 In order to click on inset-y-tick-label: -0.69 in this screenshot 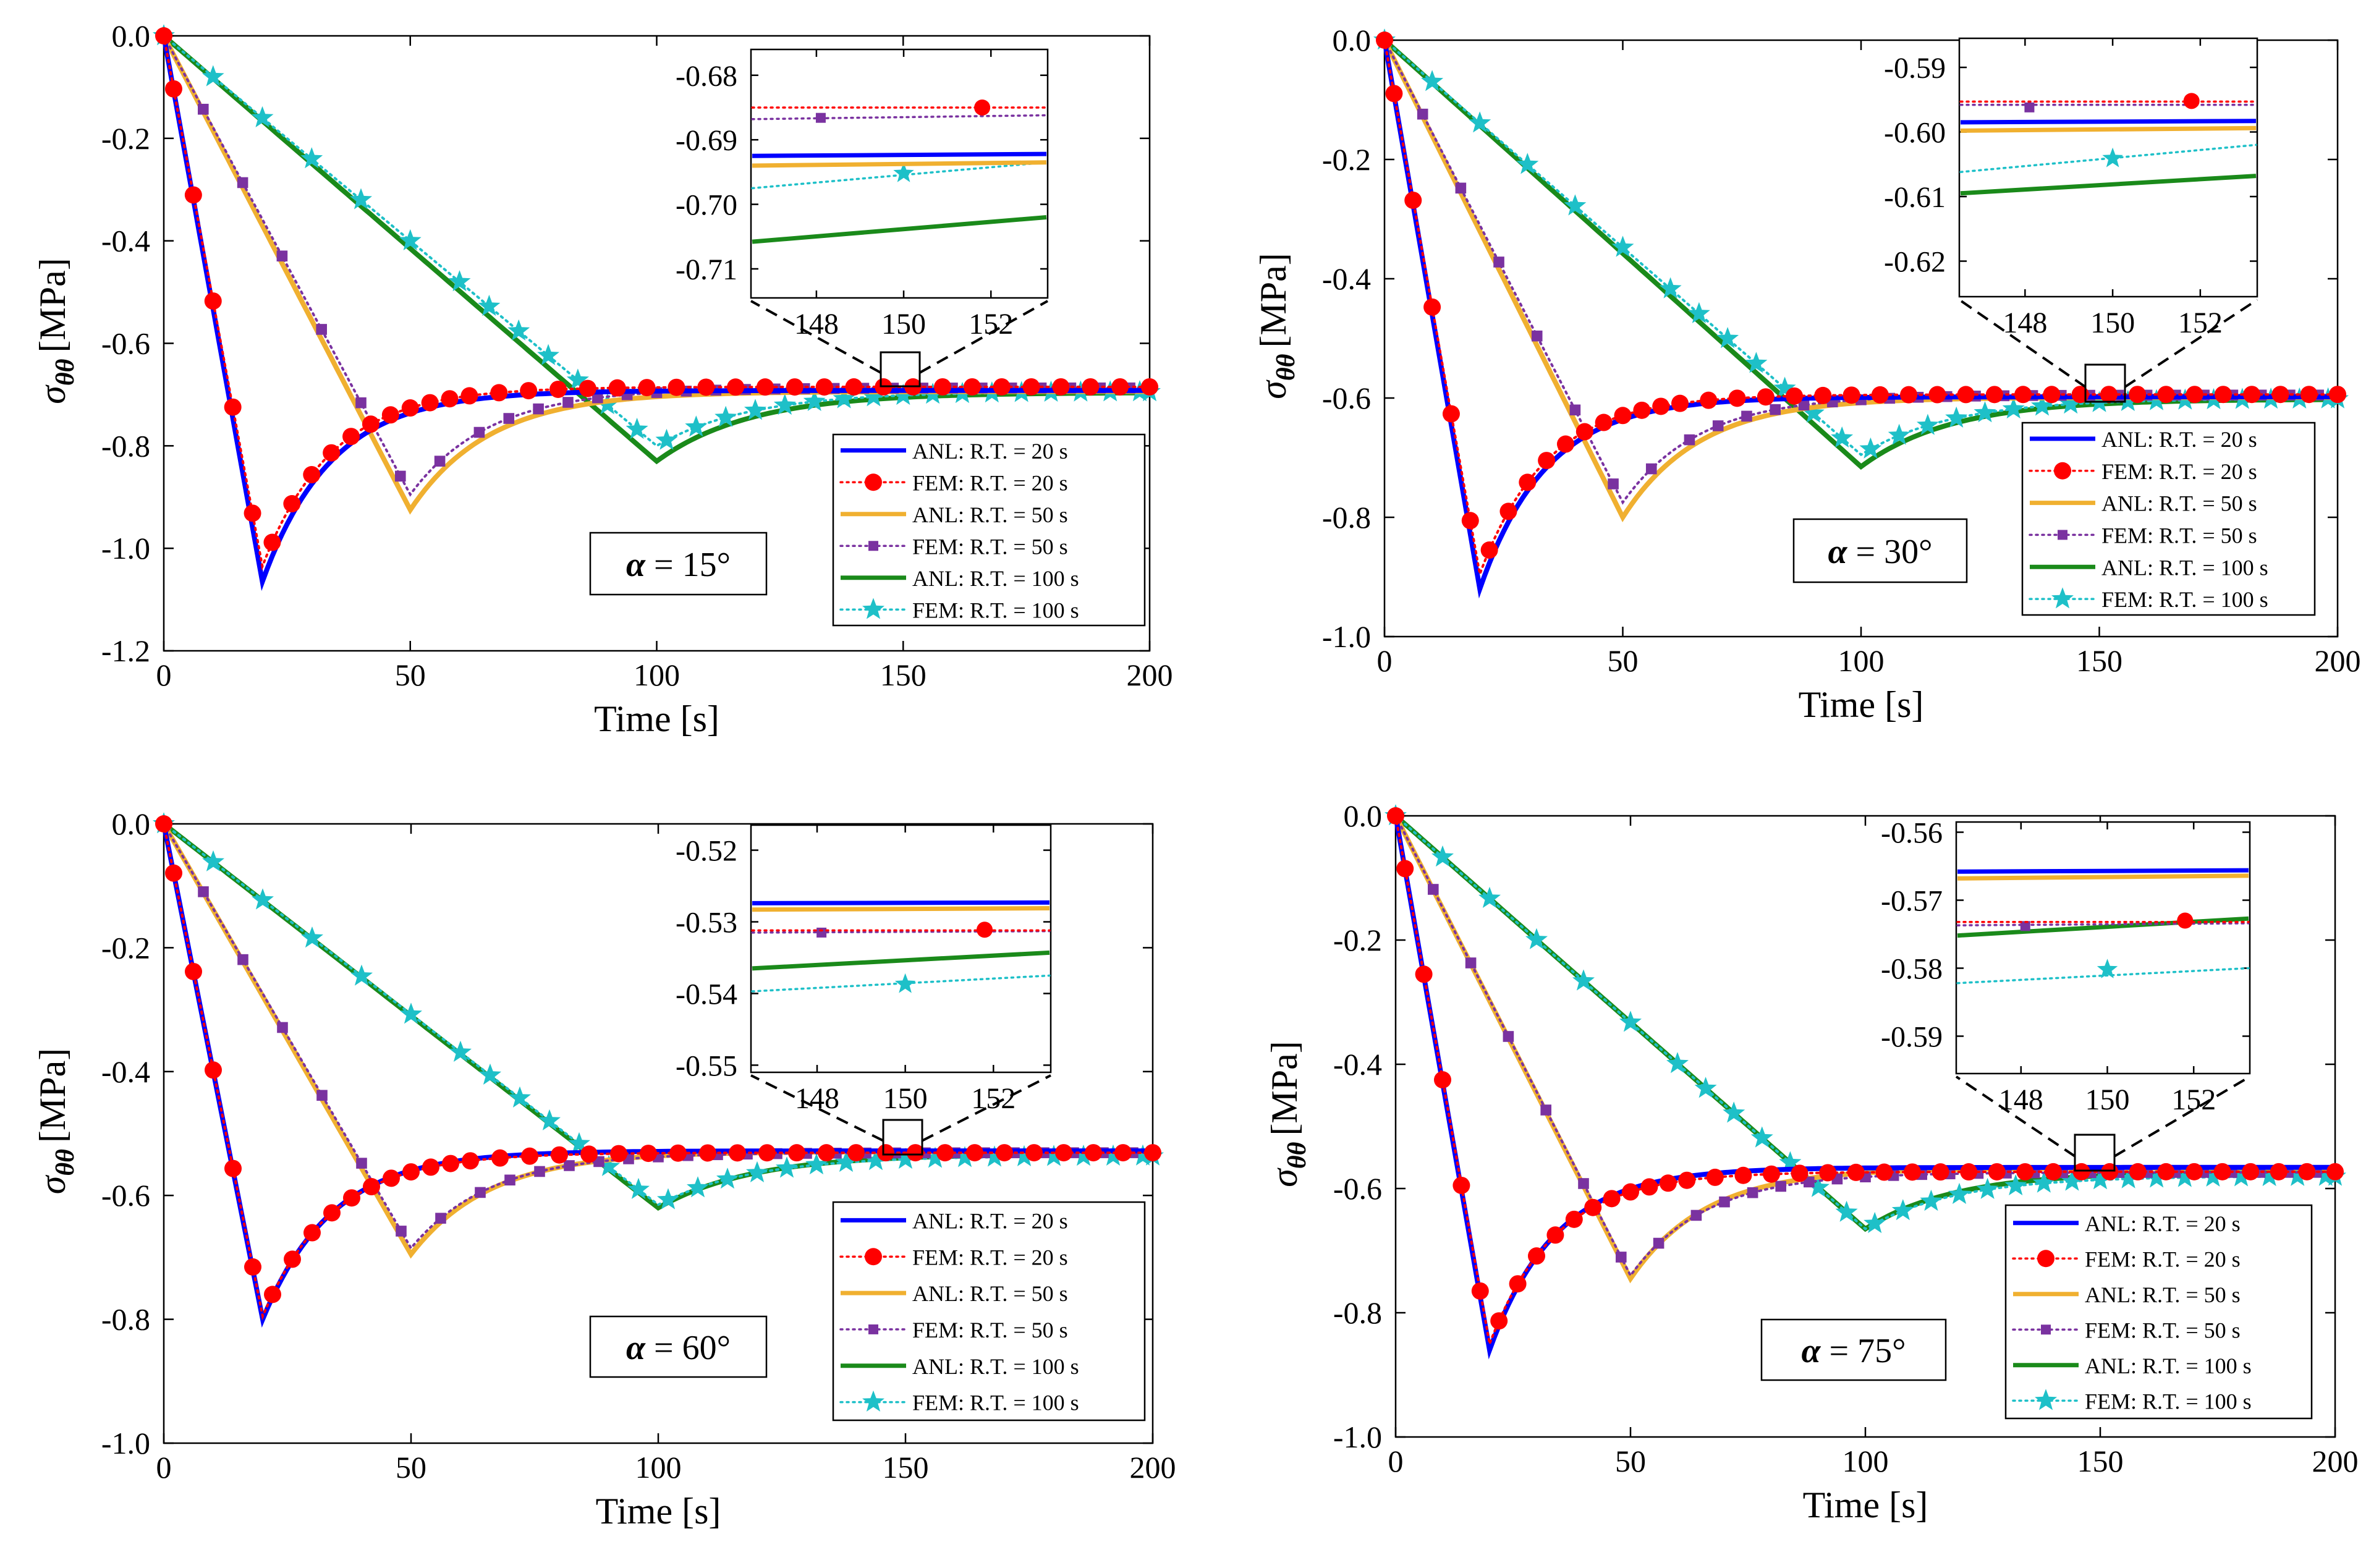, I will do `click(706, 141)`.